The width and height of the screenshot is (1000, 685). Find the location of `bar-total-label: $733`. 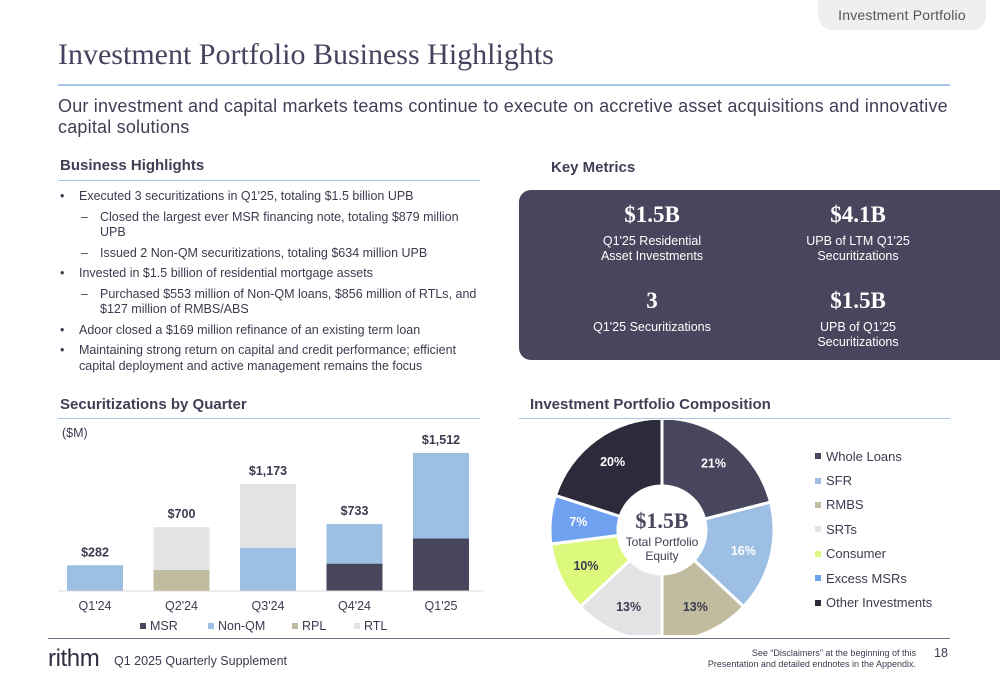

bar-total-label: $733 is located at coordinates (355, 511).